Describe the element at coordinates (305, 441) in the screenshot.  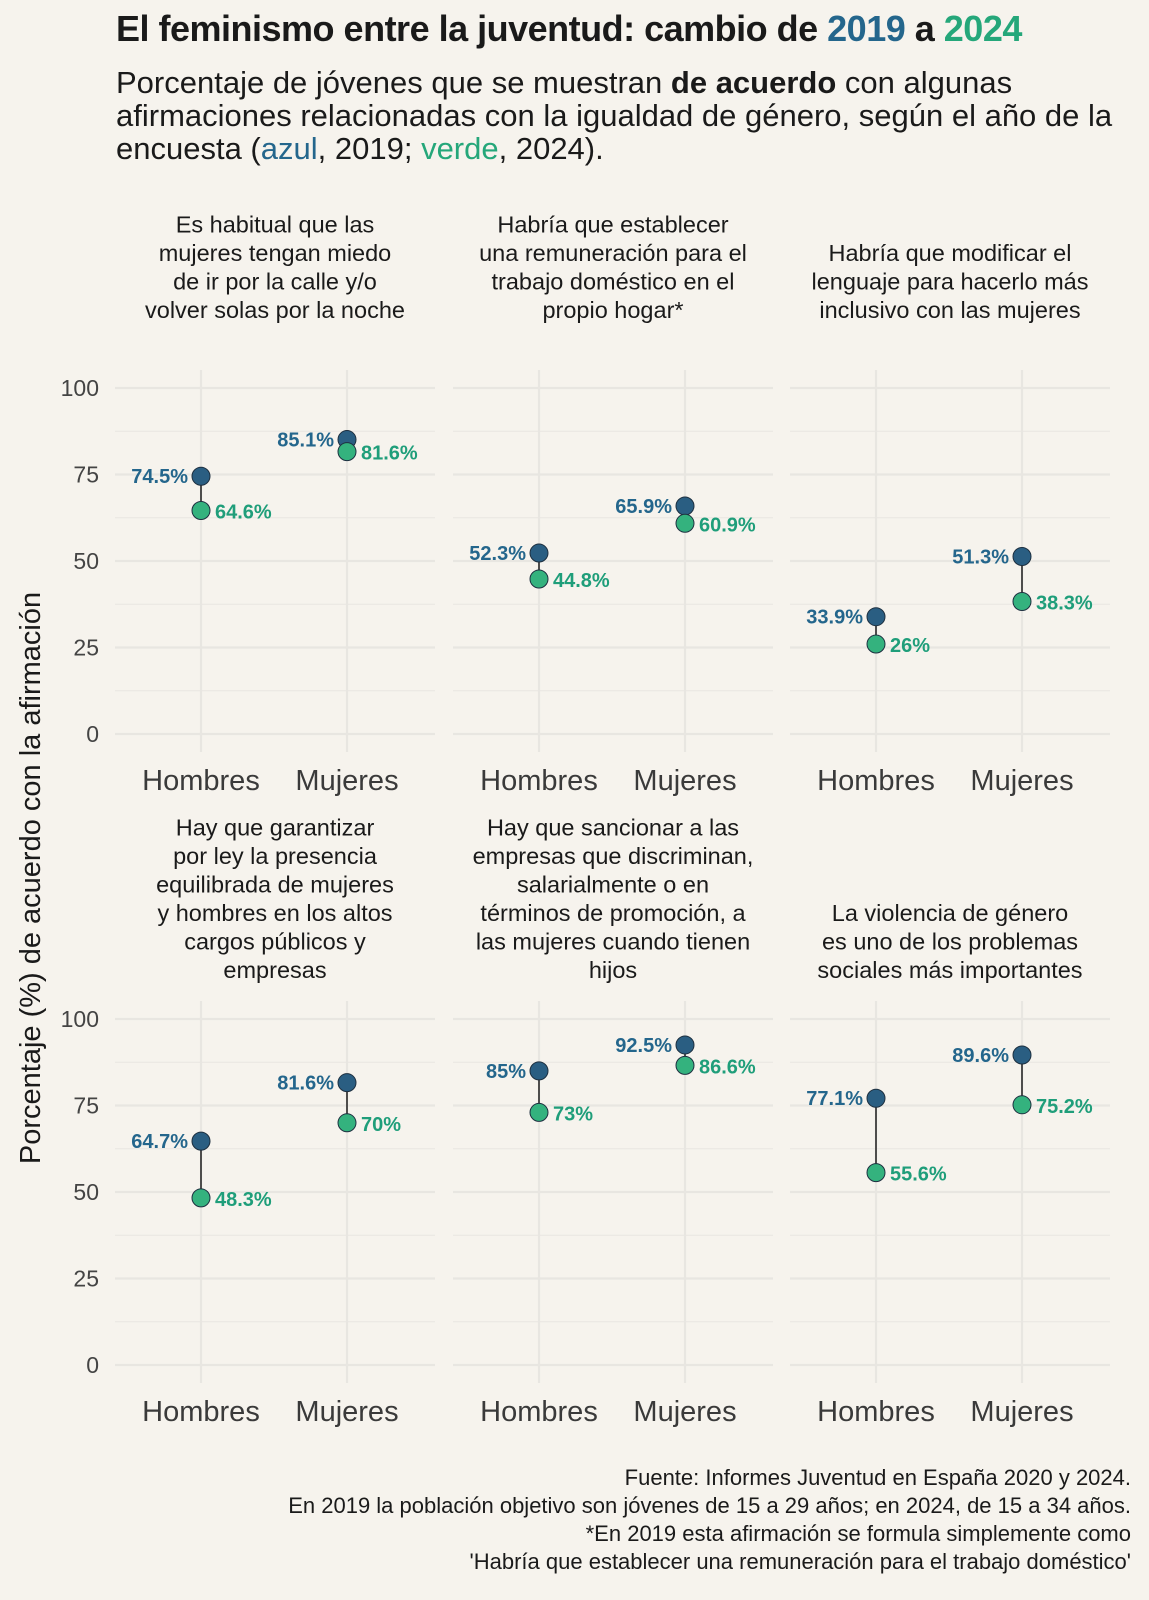
I see `data-label-2019: 85.1%` at that location.